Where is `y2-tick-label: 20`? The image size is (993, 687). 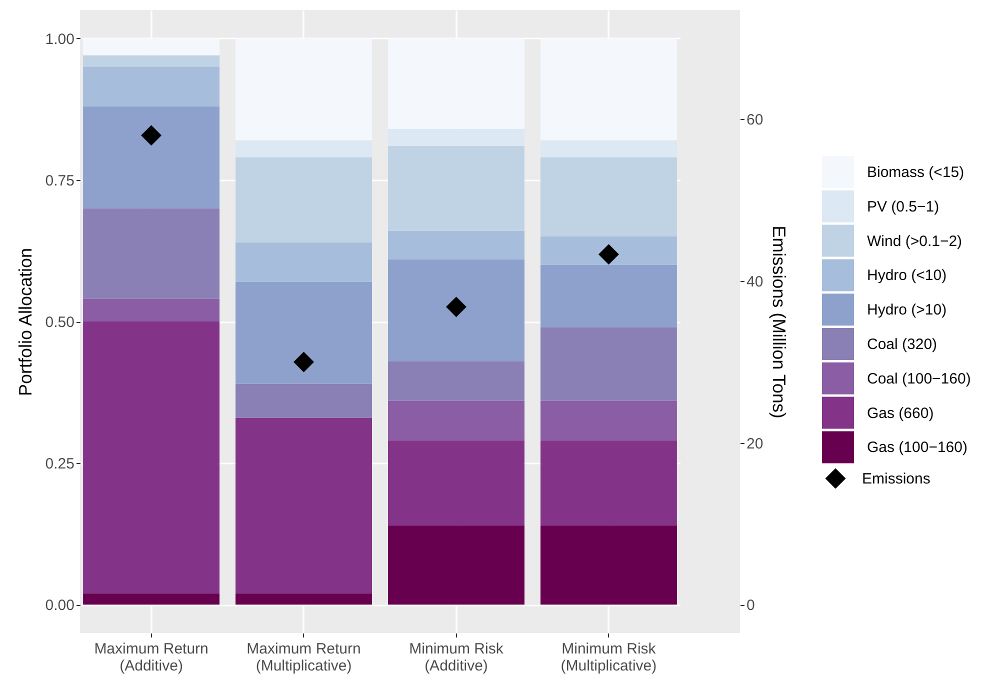 y2-tick-label: 20 is located at coordinates (755, 443).